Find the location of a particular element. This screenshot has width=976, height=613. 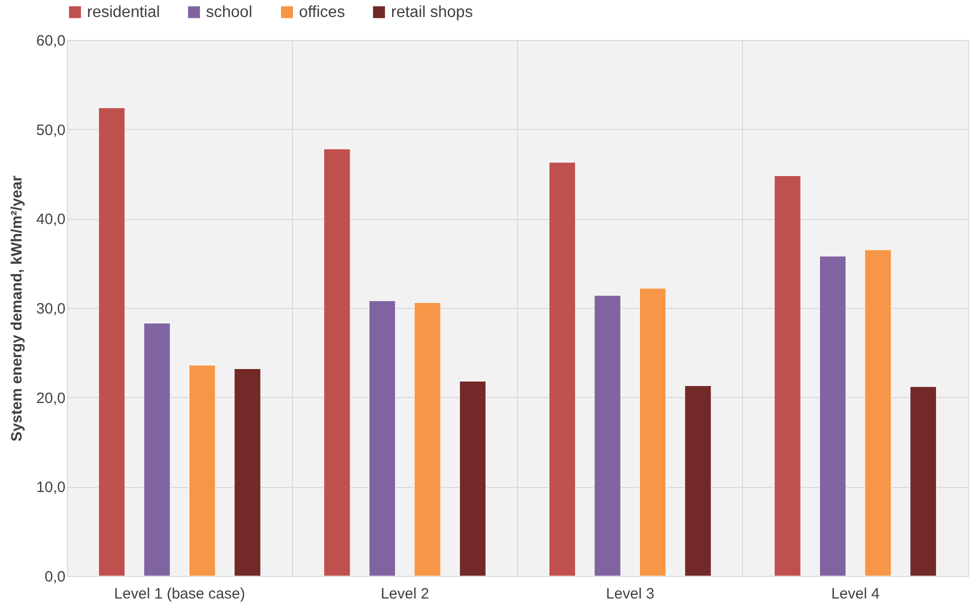

y-tick-label: 50,0 is located at coordinates (51, 130).